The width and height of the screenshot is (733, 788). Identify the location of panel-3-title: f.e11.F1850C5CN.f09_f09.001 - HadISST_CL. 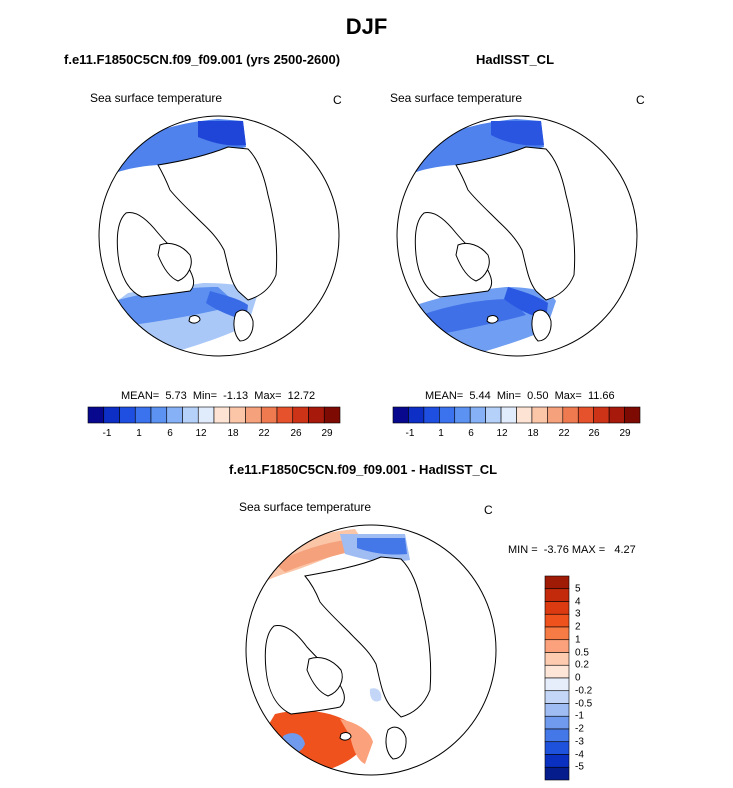
(363, 469).